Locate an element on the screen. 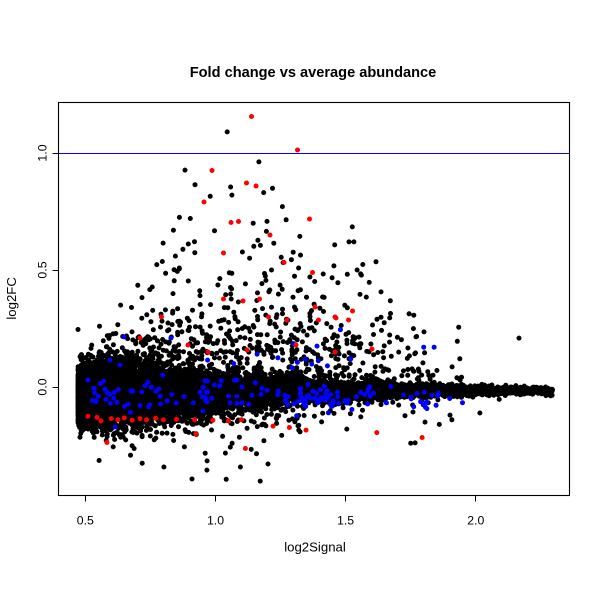  svg-text: 0.0 is located at coordinates (43, 386).